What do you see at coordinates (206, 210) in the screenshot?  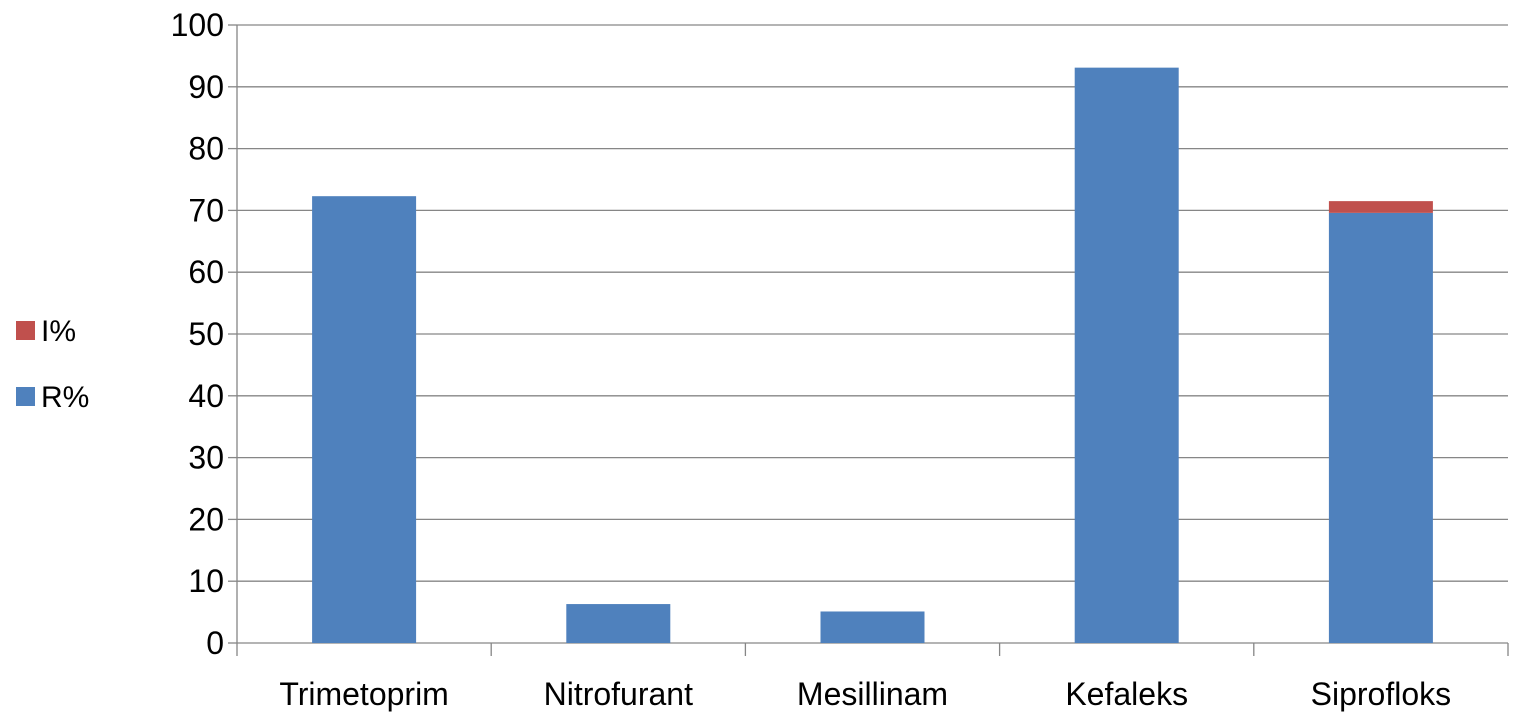 I see `y-tick-label: 70` at bounding box center [206, 210].